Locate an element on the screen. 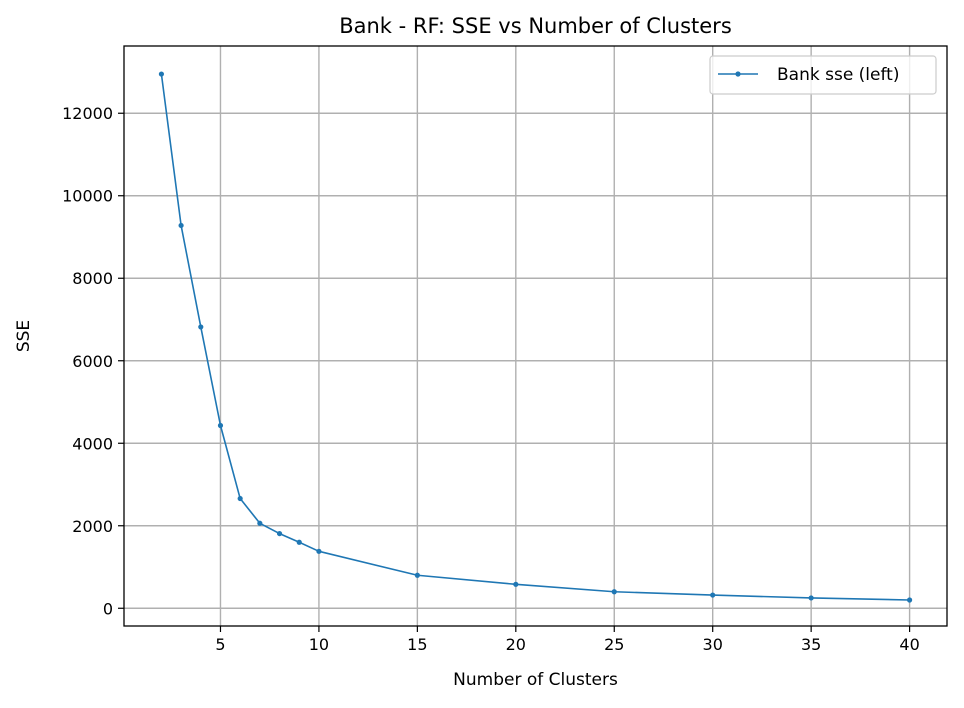 The width and height of the screenshot is (964, 708). y-tick-label: 12000 is located at coordinates (87, 113).